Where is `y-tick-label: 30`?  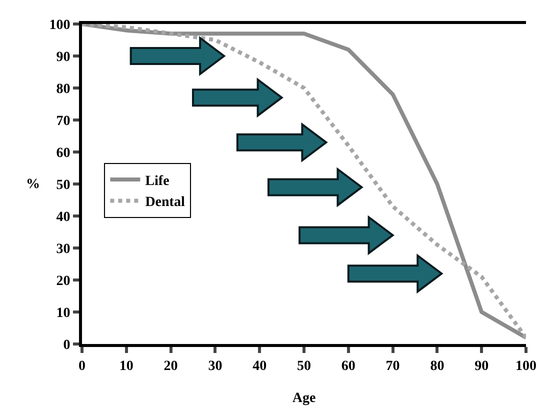
y-tick-label: 30 is located at coordinates (63, 249).